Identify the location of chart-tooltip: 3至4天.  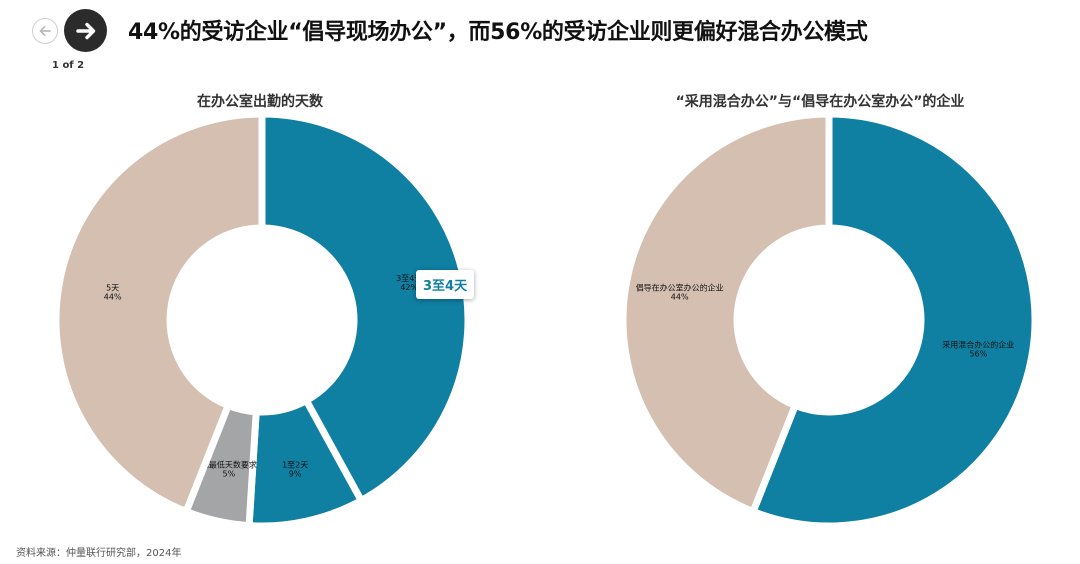
(445, 284).